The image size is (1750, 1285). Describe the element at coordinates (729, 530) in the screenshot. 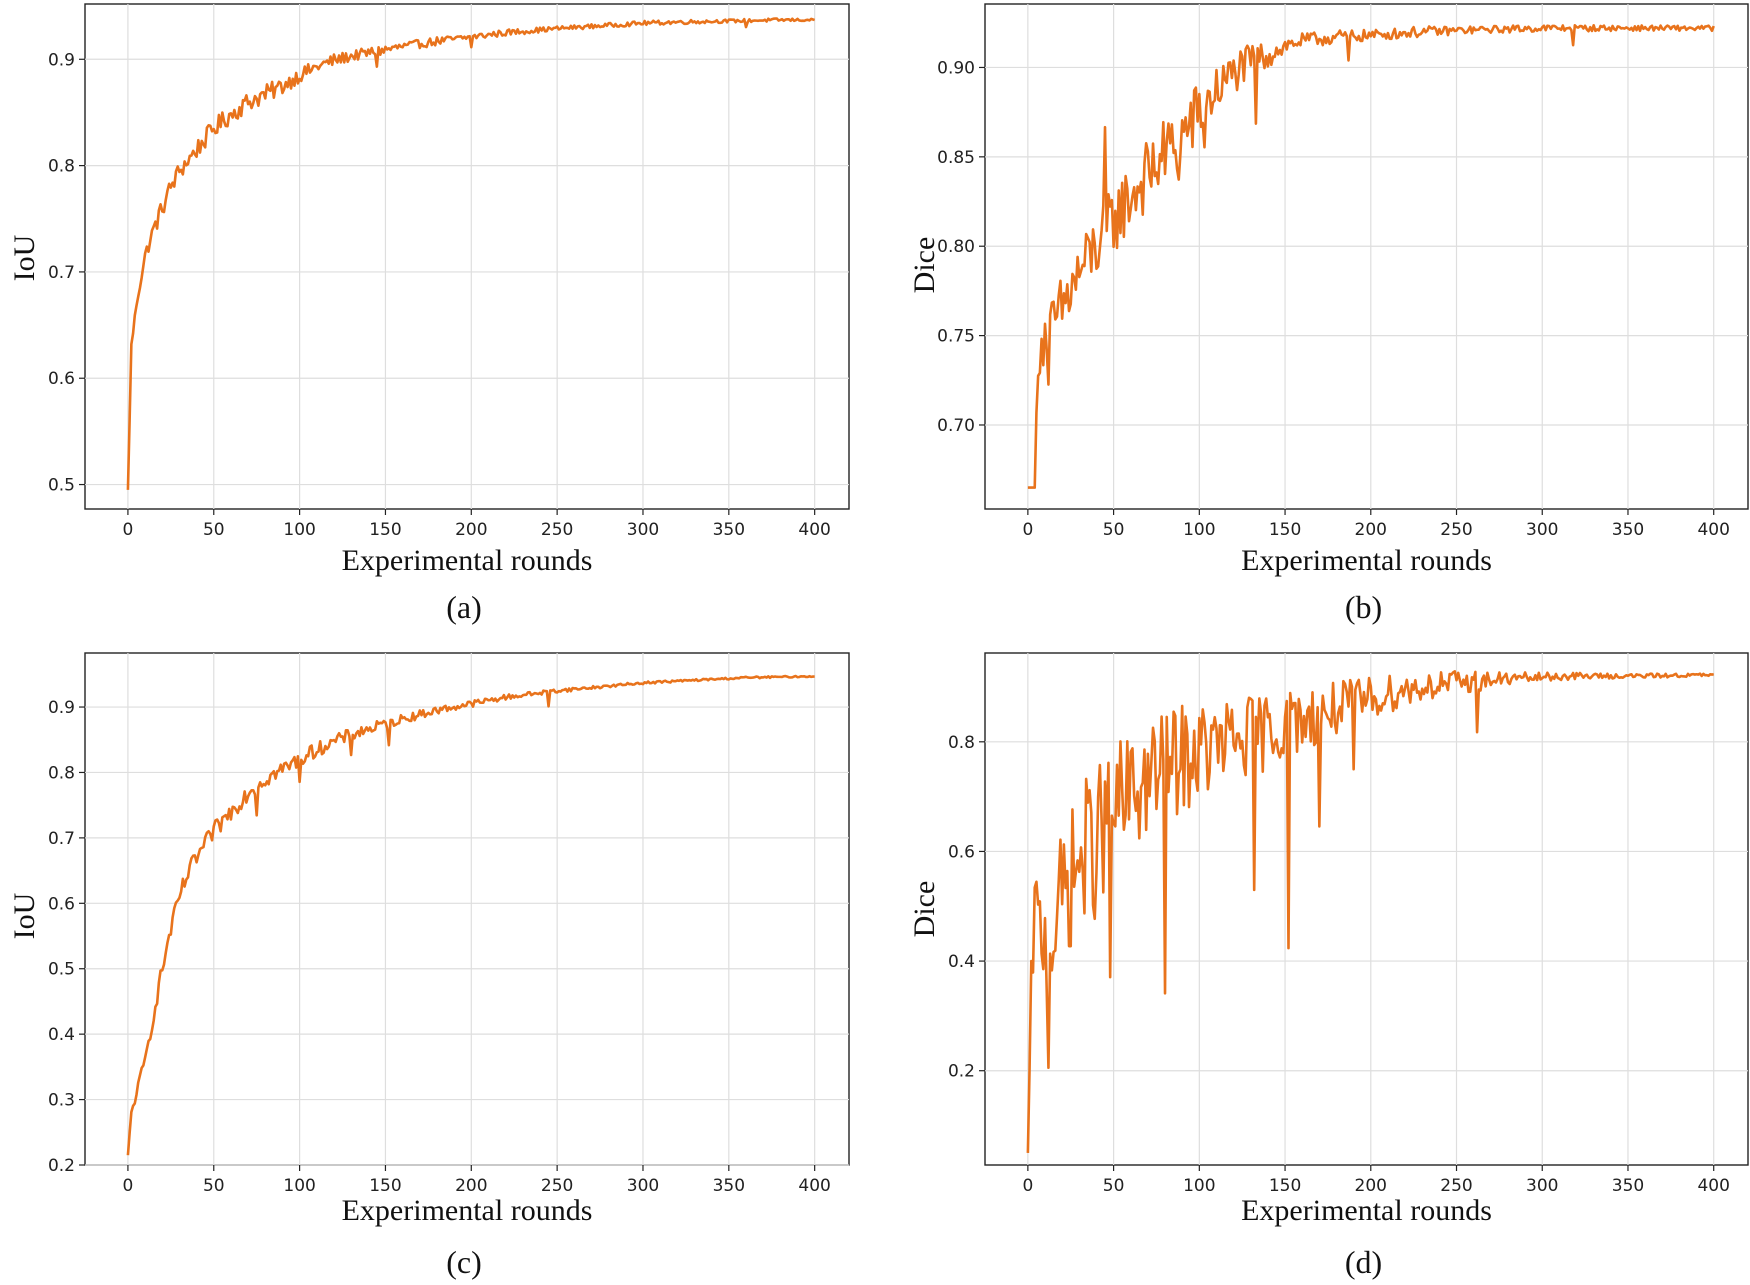

I see `panel-a-xtick-label: 350` at that location.